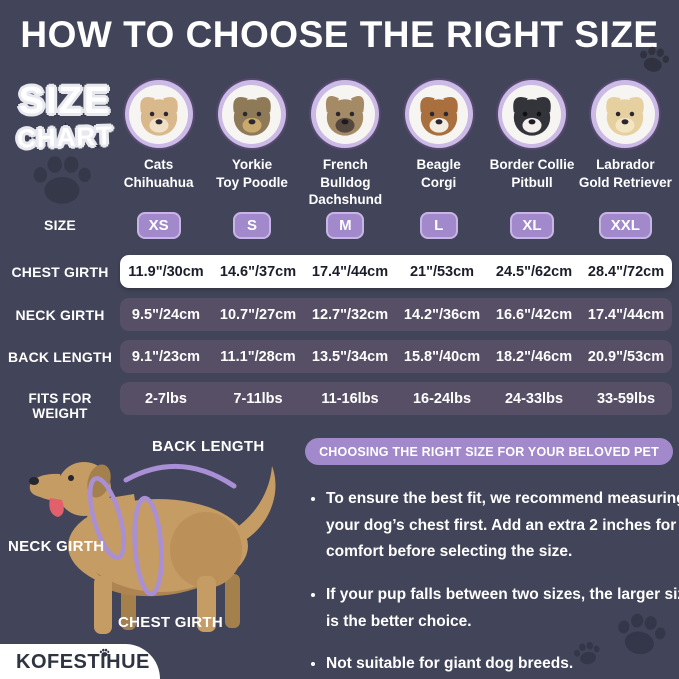 This screenshot has width=679, height=679. I want to click on breed-column-beagle: Beagle Corgi, so click(438, 144).